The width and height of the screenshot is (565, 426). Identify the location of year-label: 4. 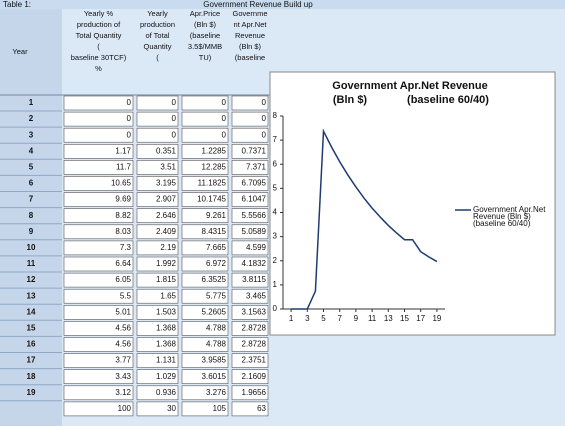
(31, 150).